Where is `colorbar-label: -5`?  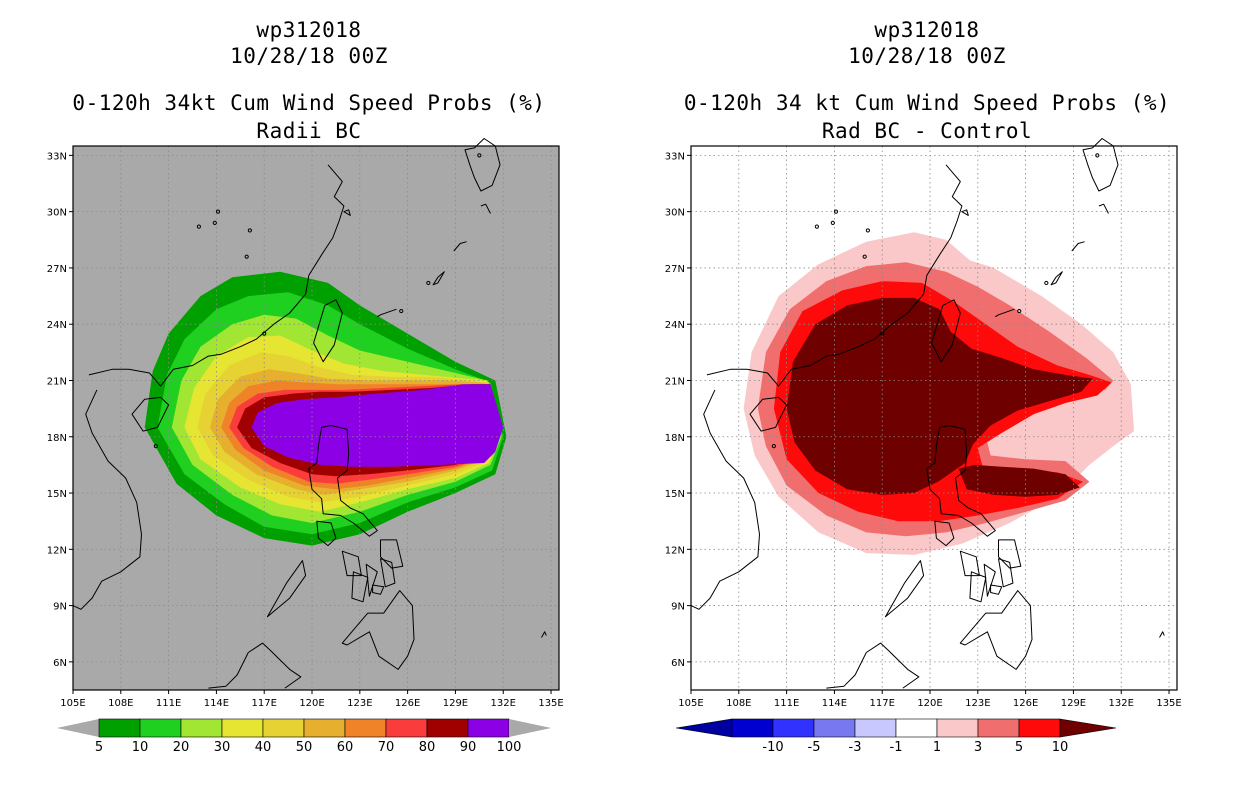
colorbar-label: -5 is located at coordinates (814, 747).